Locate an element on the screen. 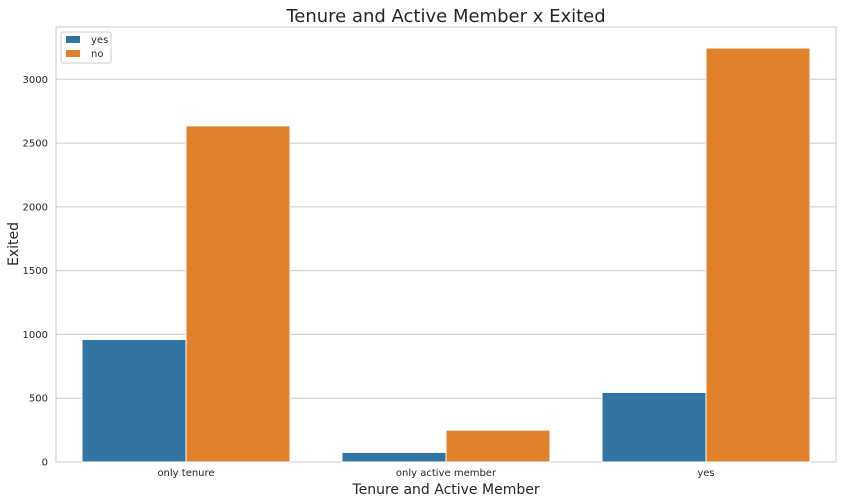 The width and height of the screenshot is (843, 503). y-tick-labels: 0 500 1000 1500 2000 2500 3000 is located at coordinates (35, 272).